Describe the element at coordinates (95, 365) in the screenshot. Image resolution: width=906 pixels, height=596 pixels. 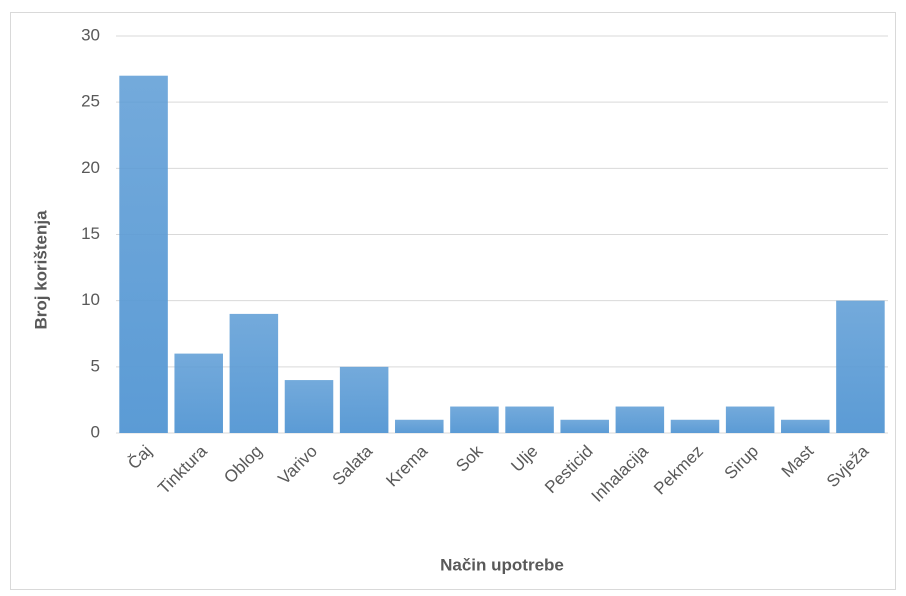
I see `y-tick-label: 5` at that location.